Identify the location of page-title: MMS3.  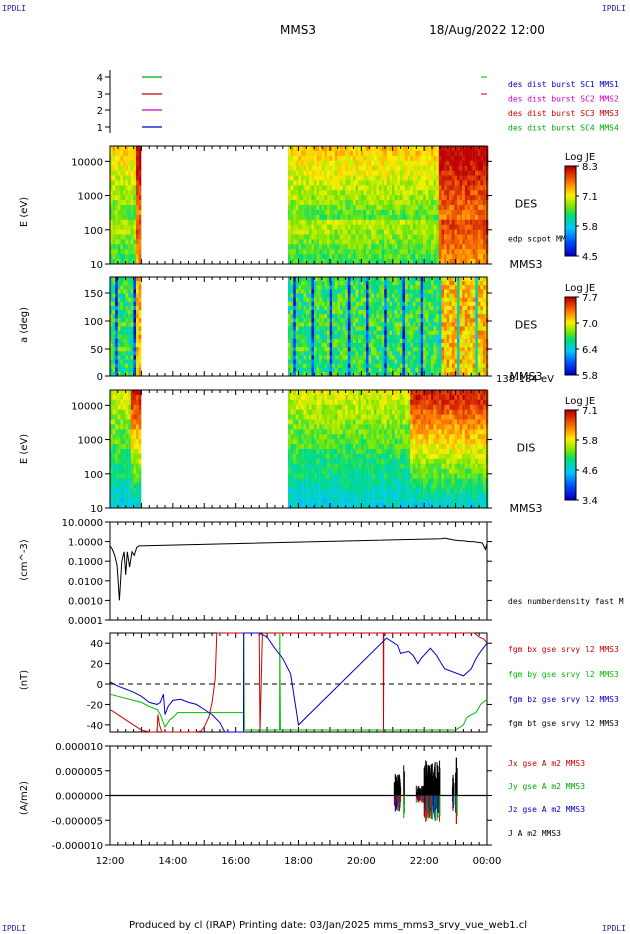
(298, 30).